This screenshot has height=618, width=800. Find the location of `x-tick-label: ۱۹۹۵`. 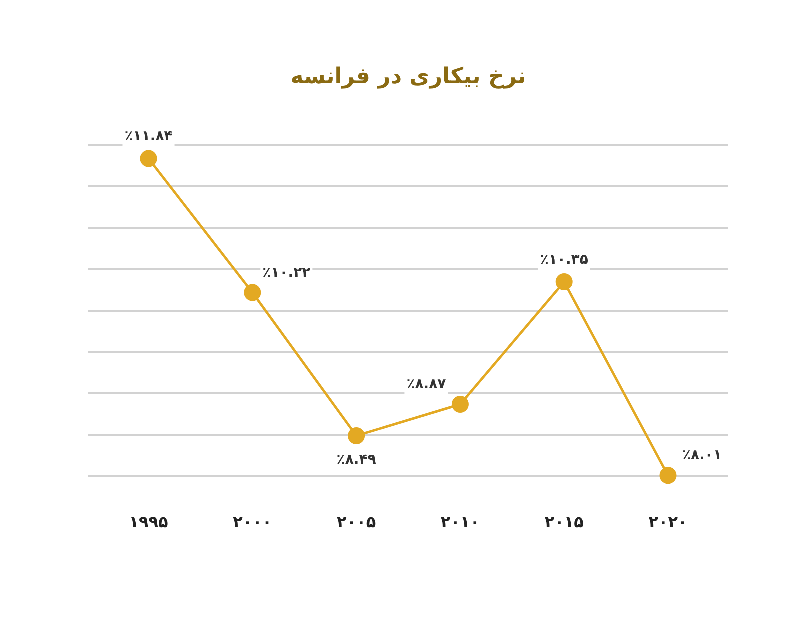

x-tick-label: ۱۹۹۵ is located at coordinates (149, 522).